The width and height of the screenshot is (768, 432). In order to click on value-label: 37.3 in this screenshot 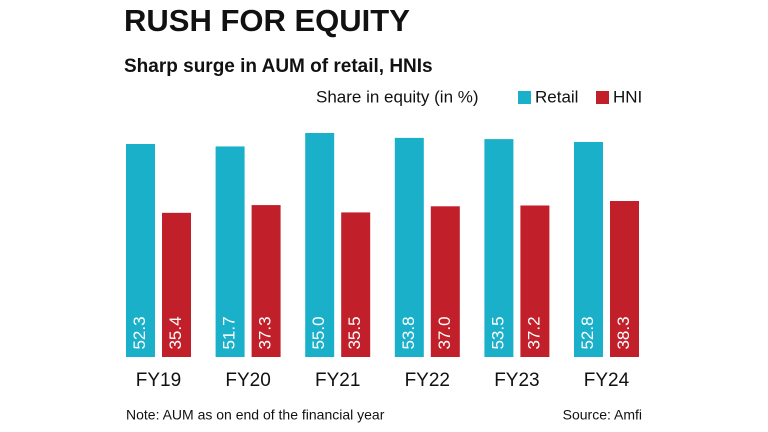, I will do `click(265, 332)`.